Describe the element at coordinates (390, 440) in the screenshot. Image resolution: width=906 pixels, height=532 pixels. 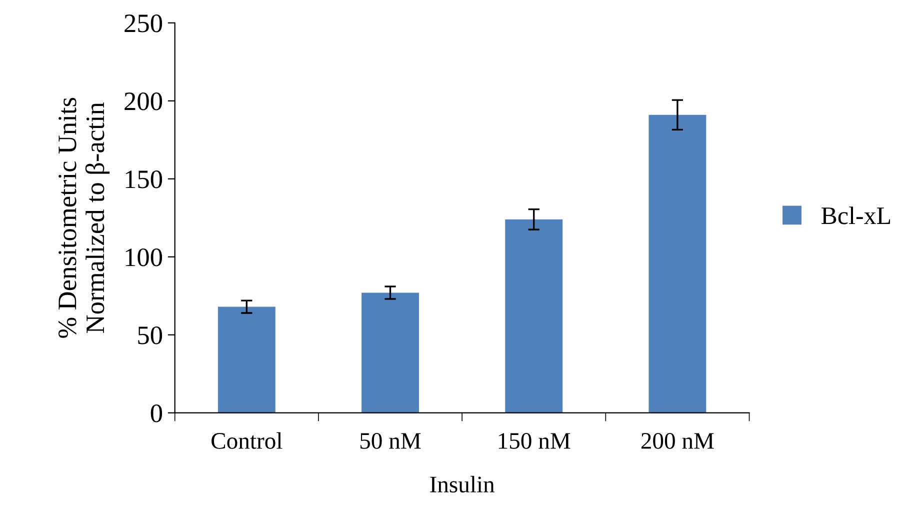
I see `x-tick-label: 50 nM` at that location.